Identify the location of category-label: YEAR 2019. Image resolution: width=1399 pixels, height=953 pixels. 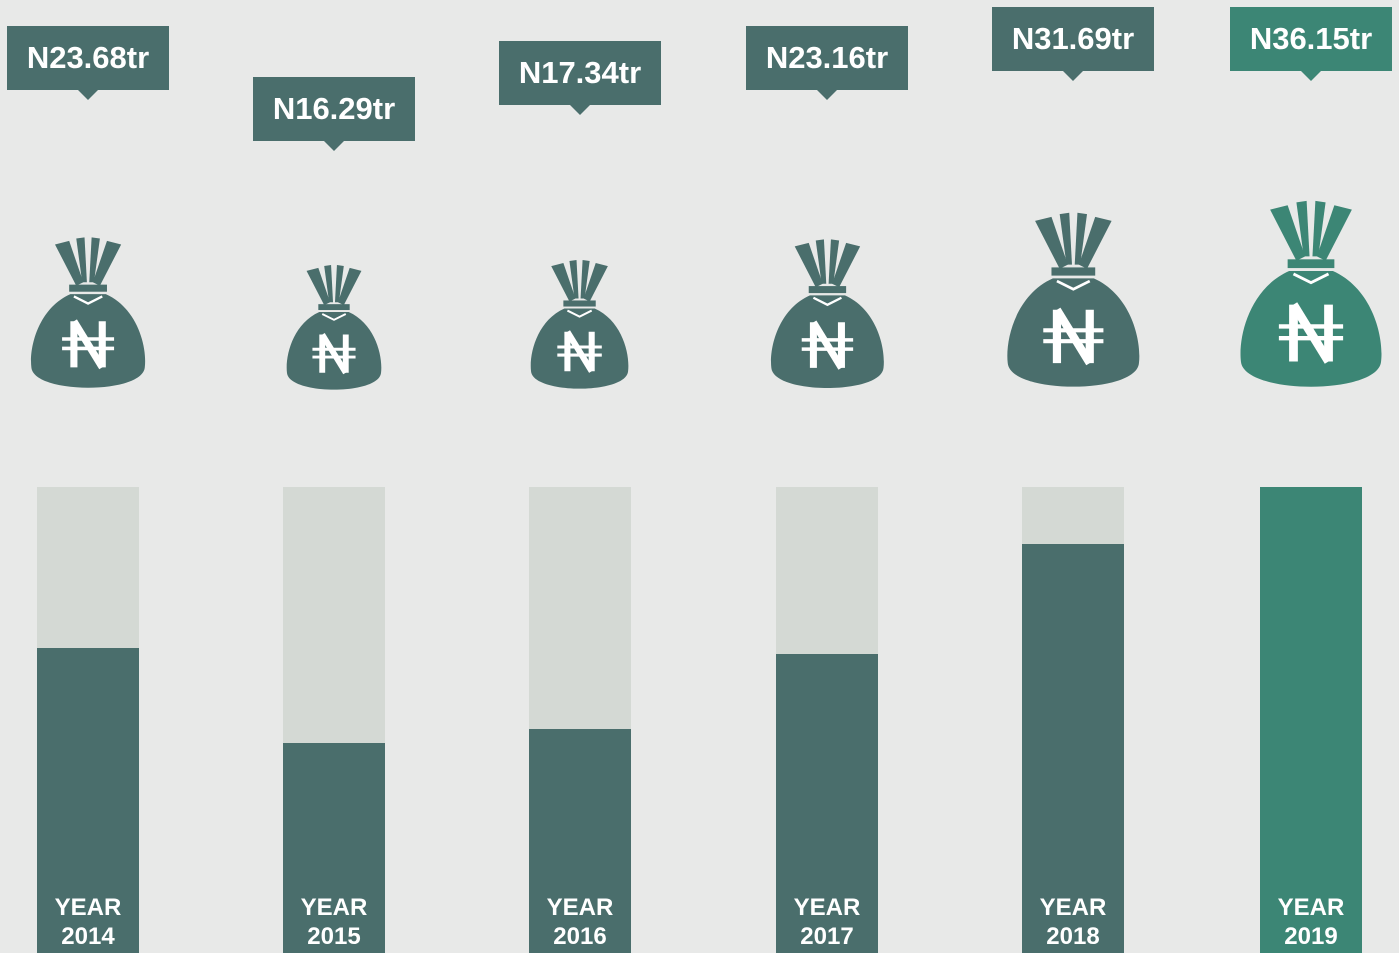
(1311, 922).